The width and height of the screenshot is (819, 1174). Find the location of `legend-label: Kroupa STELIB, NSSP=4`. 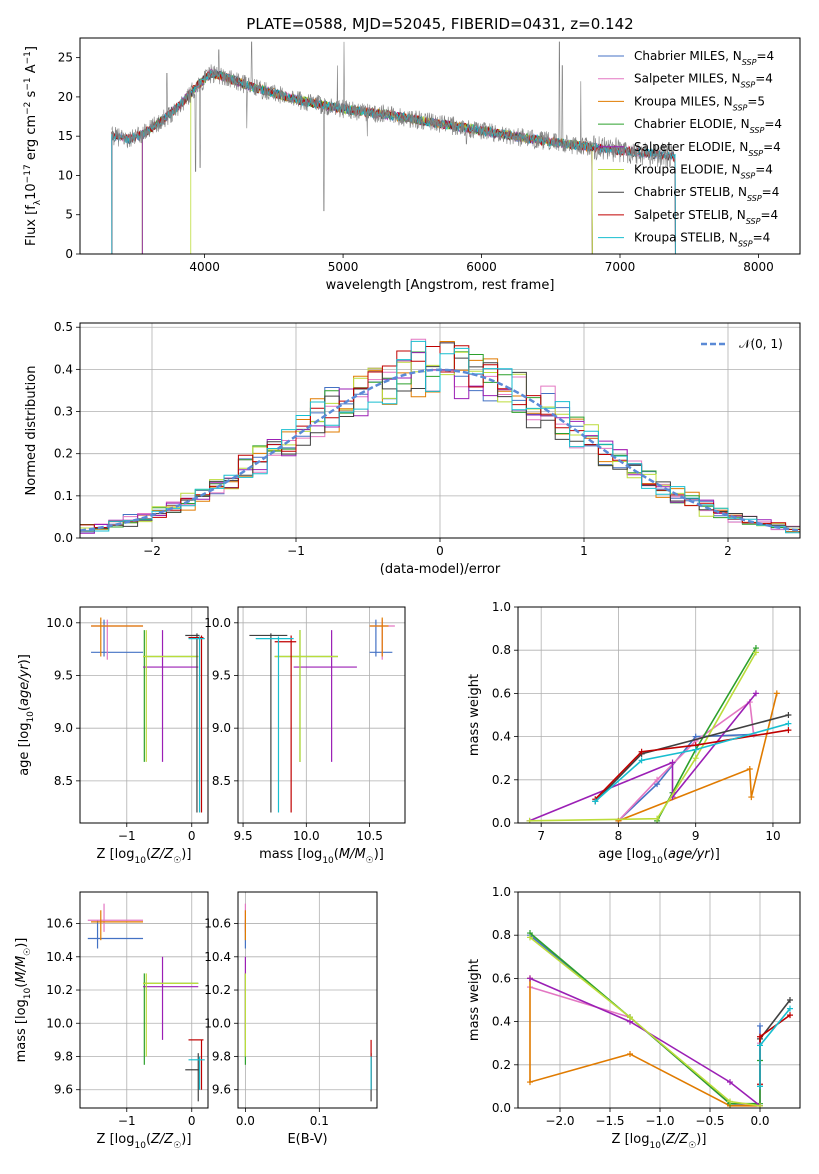

legend-label: Kroupa STELIB, NSSP=4 is located at coordinates (702, 240).